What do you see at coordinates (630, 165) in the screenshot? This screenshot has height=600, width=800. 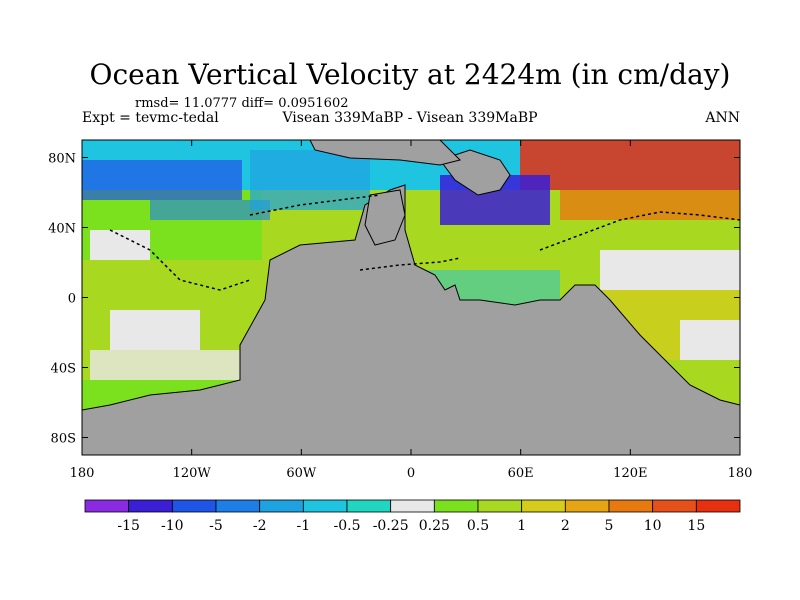 I see `zone-tethys-red` at bounding box center [630, 165].